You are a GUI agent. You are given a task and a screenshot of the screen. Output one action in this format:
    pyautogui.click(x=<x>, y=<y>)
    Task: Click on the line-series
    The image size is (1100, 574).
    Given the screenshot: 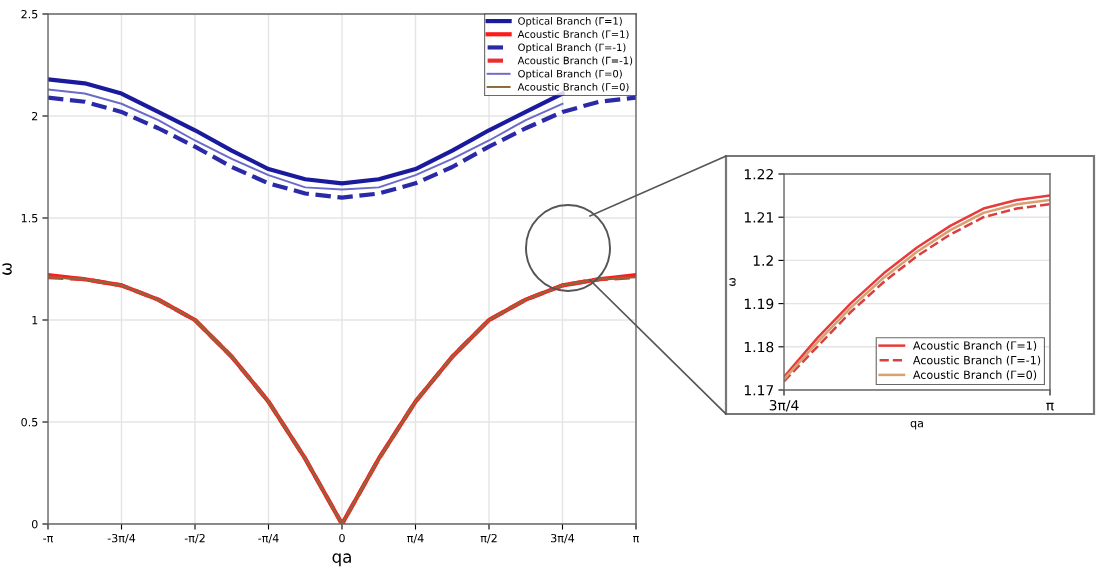 What is the action you would take?
    pyautogui.click(x=342, y=147)
    